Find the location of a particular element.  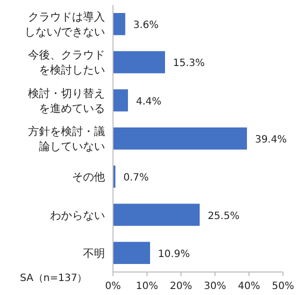

y-tick-label: 今後、クラウドを検討したい is located at coordinates (66, 62).